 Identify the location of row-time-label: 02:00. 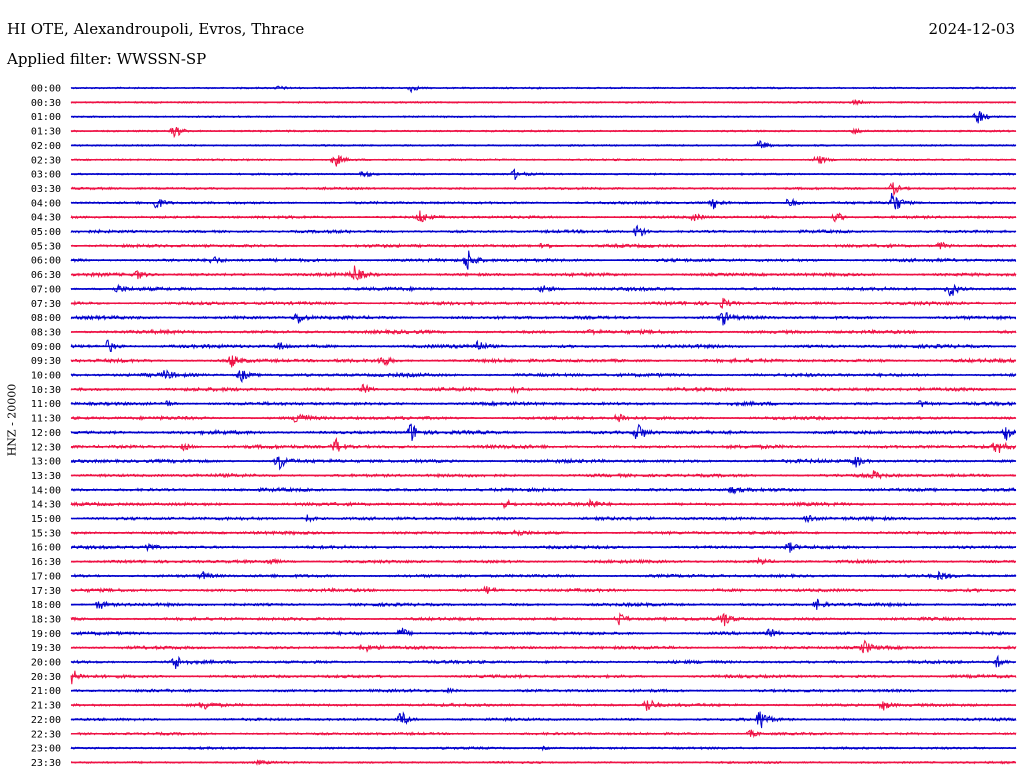
(46, 146).